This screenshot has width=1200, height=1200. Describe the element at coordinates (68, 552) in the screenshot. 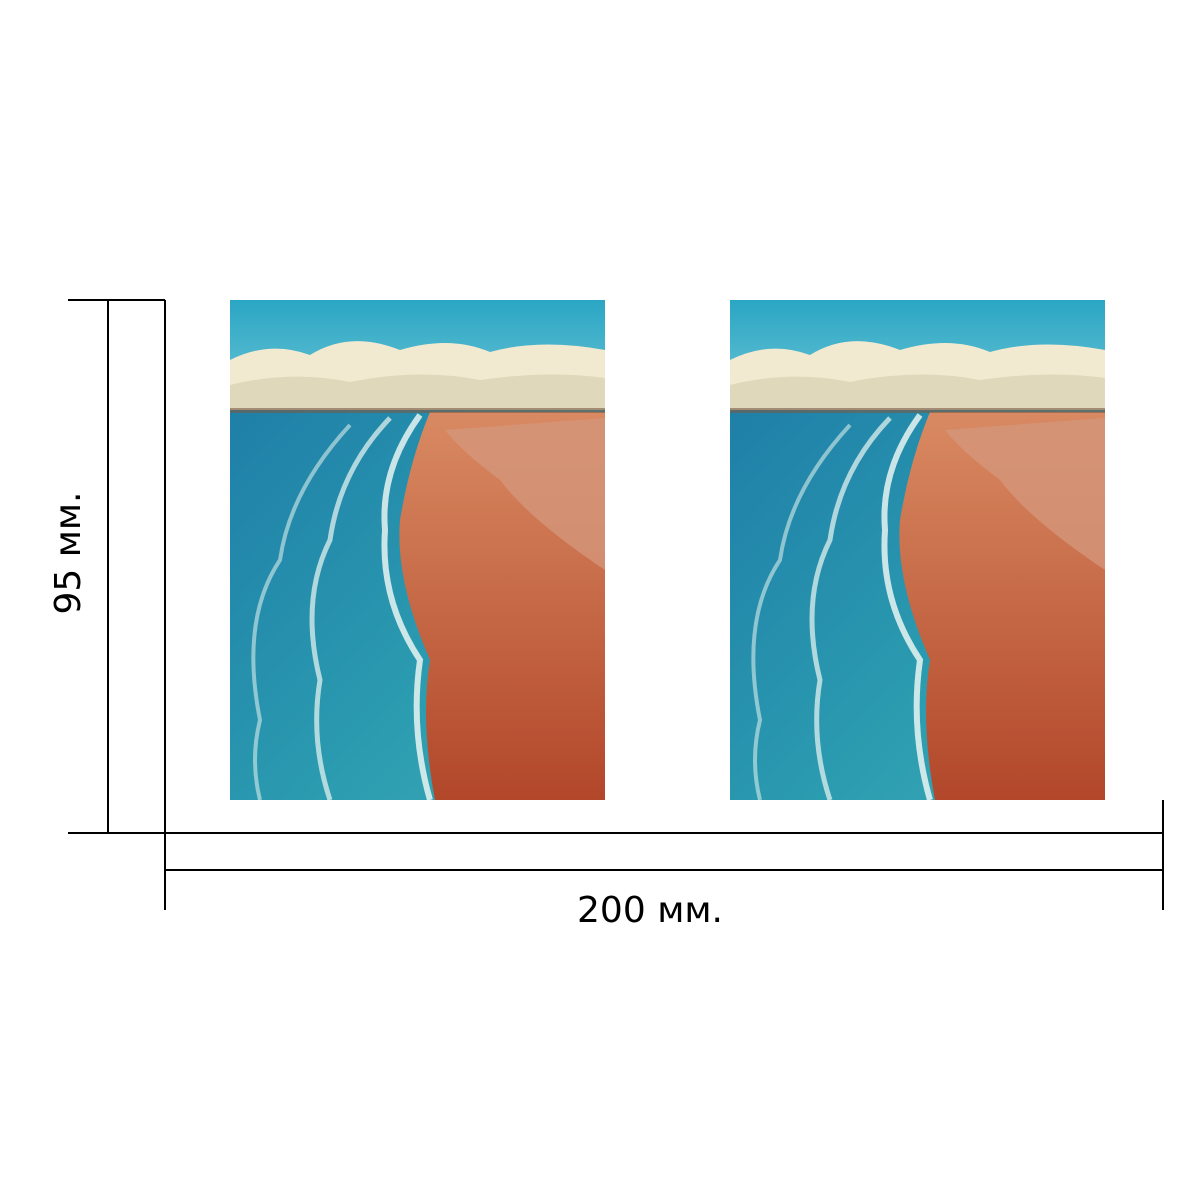

I see `height-label: 95 мм.` at that location.